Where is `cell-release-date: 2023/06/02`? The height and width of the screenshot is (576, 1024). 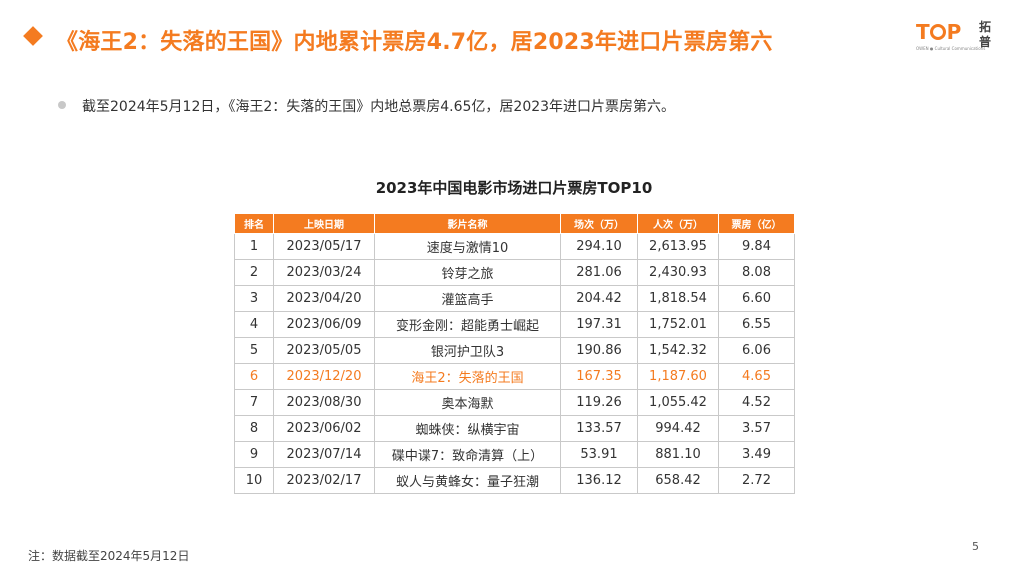 cell-release-date: 2023/06/02 is located at coordinates (324, 428).